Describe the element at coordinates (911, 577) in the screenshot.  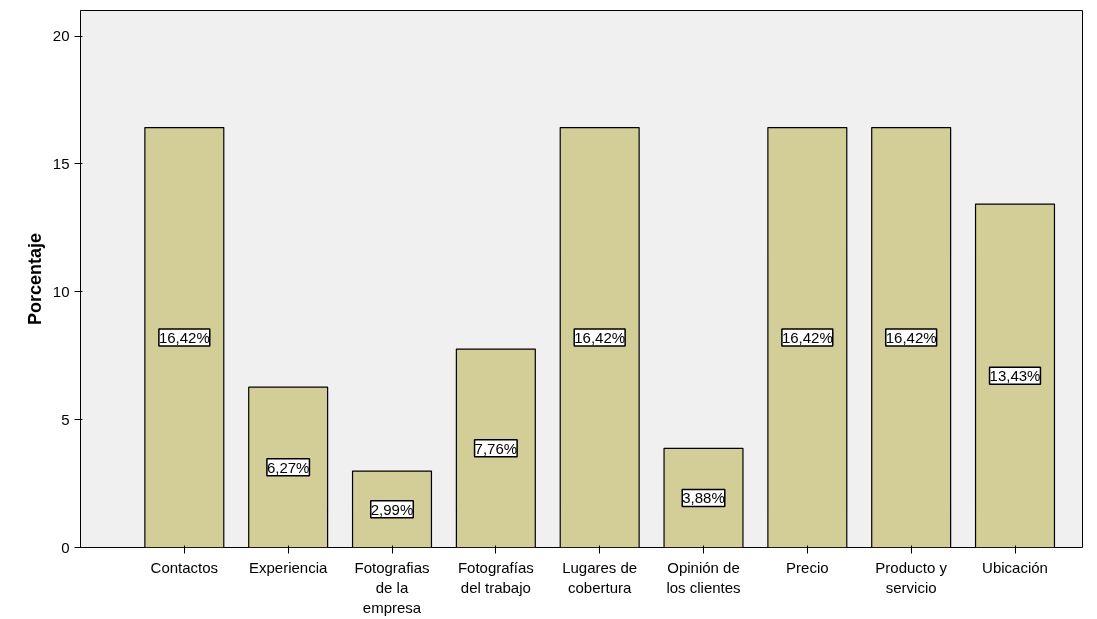
I see `x-tick-label: Producto y servicio` at that location.